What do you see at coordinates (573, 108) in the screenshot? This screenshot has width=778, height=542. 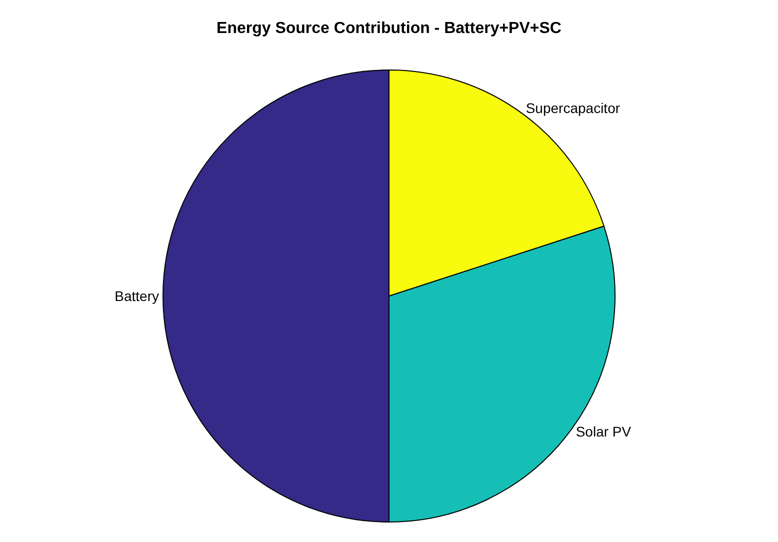 I see `slice-label: Supercapacitor` at bounding box center [573, 108].